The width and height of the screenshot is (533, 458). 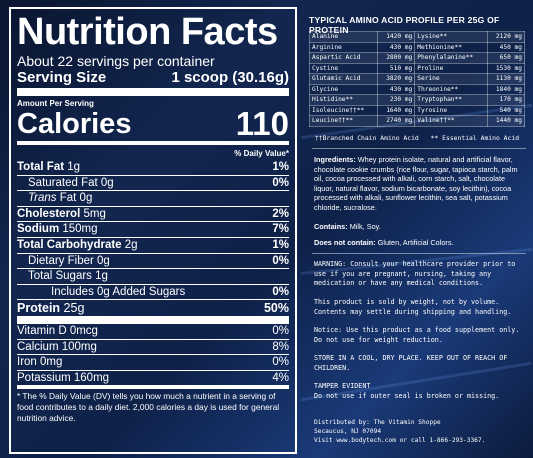 I want to click on amino-name: Histidine**, so click(x=343, y=100).